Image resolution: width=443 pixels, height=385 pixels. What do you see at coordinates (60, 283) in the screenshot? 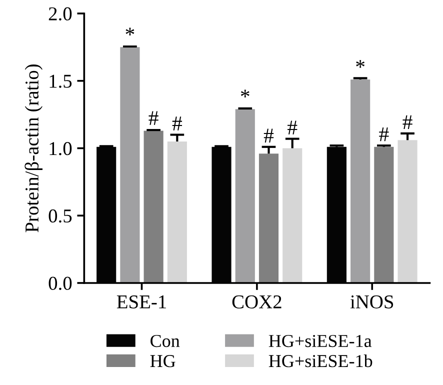
I see `y-tick-label: 0.0` at bounding box center [60, 283].